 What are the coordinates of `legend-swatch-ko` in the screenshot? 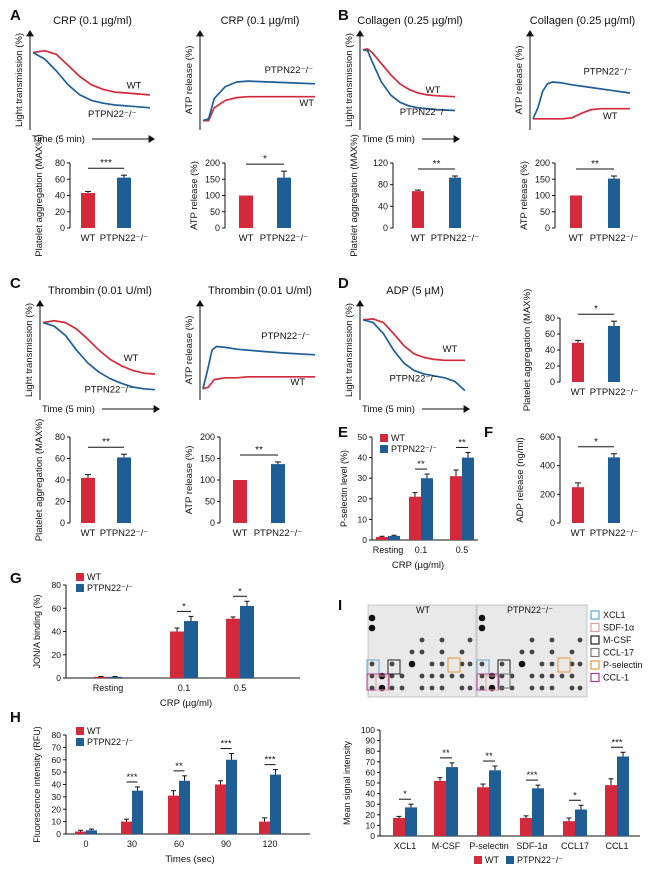 It's located at (384, 449).